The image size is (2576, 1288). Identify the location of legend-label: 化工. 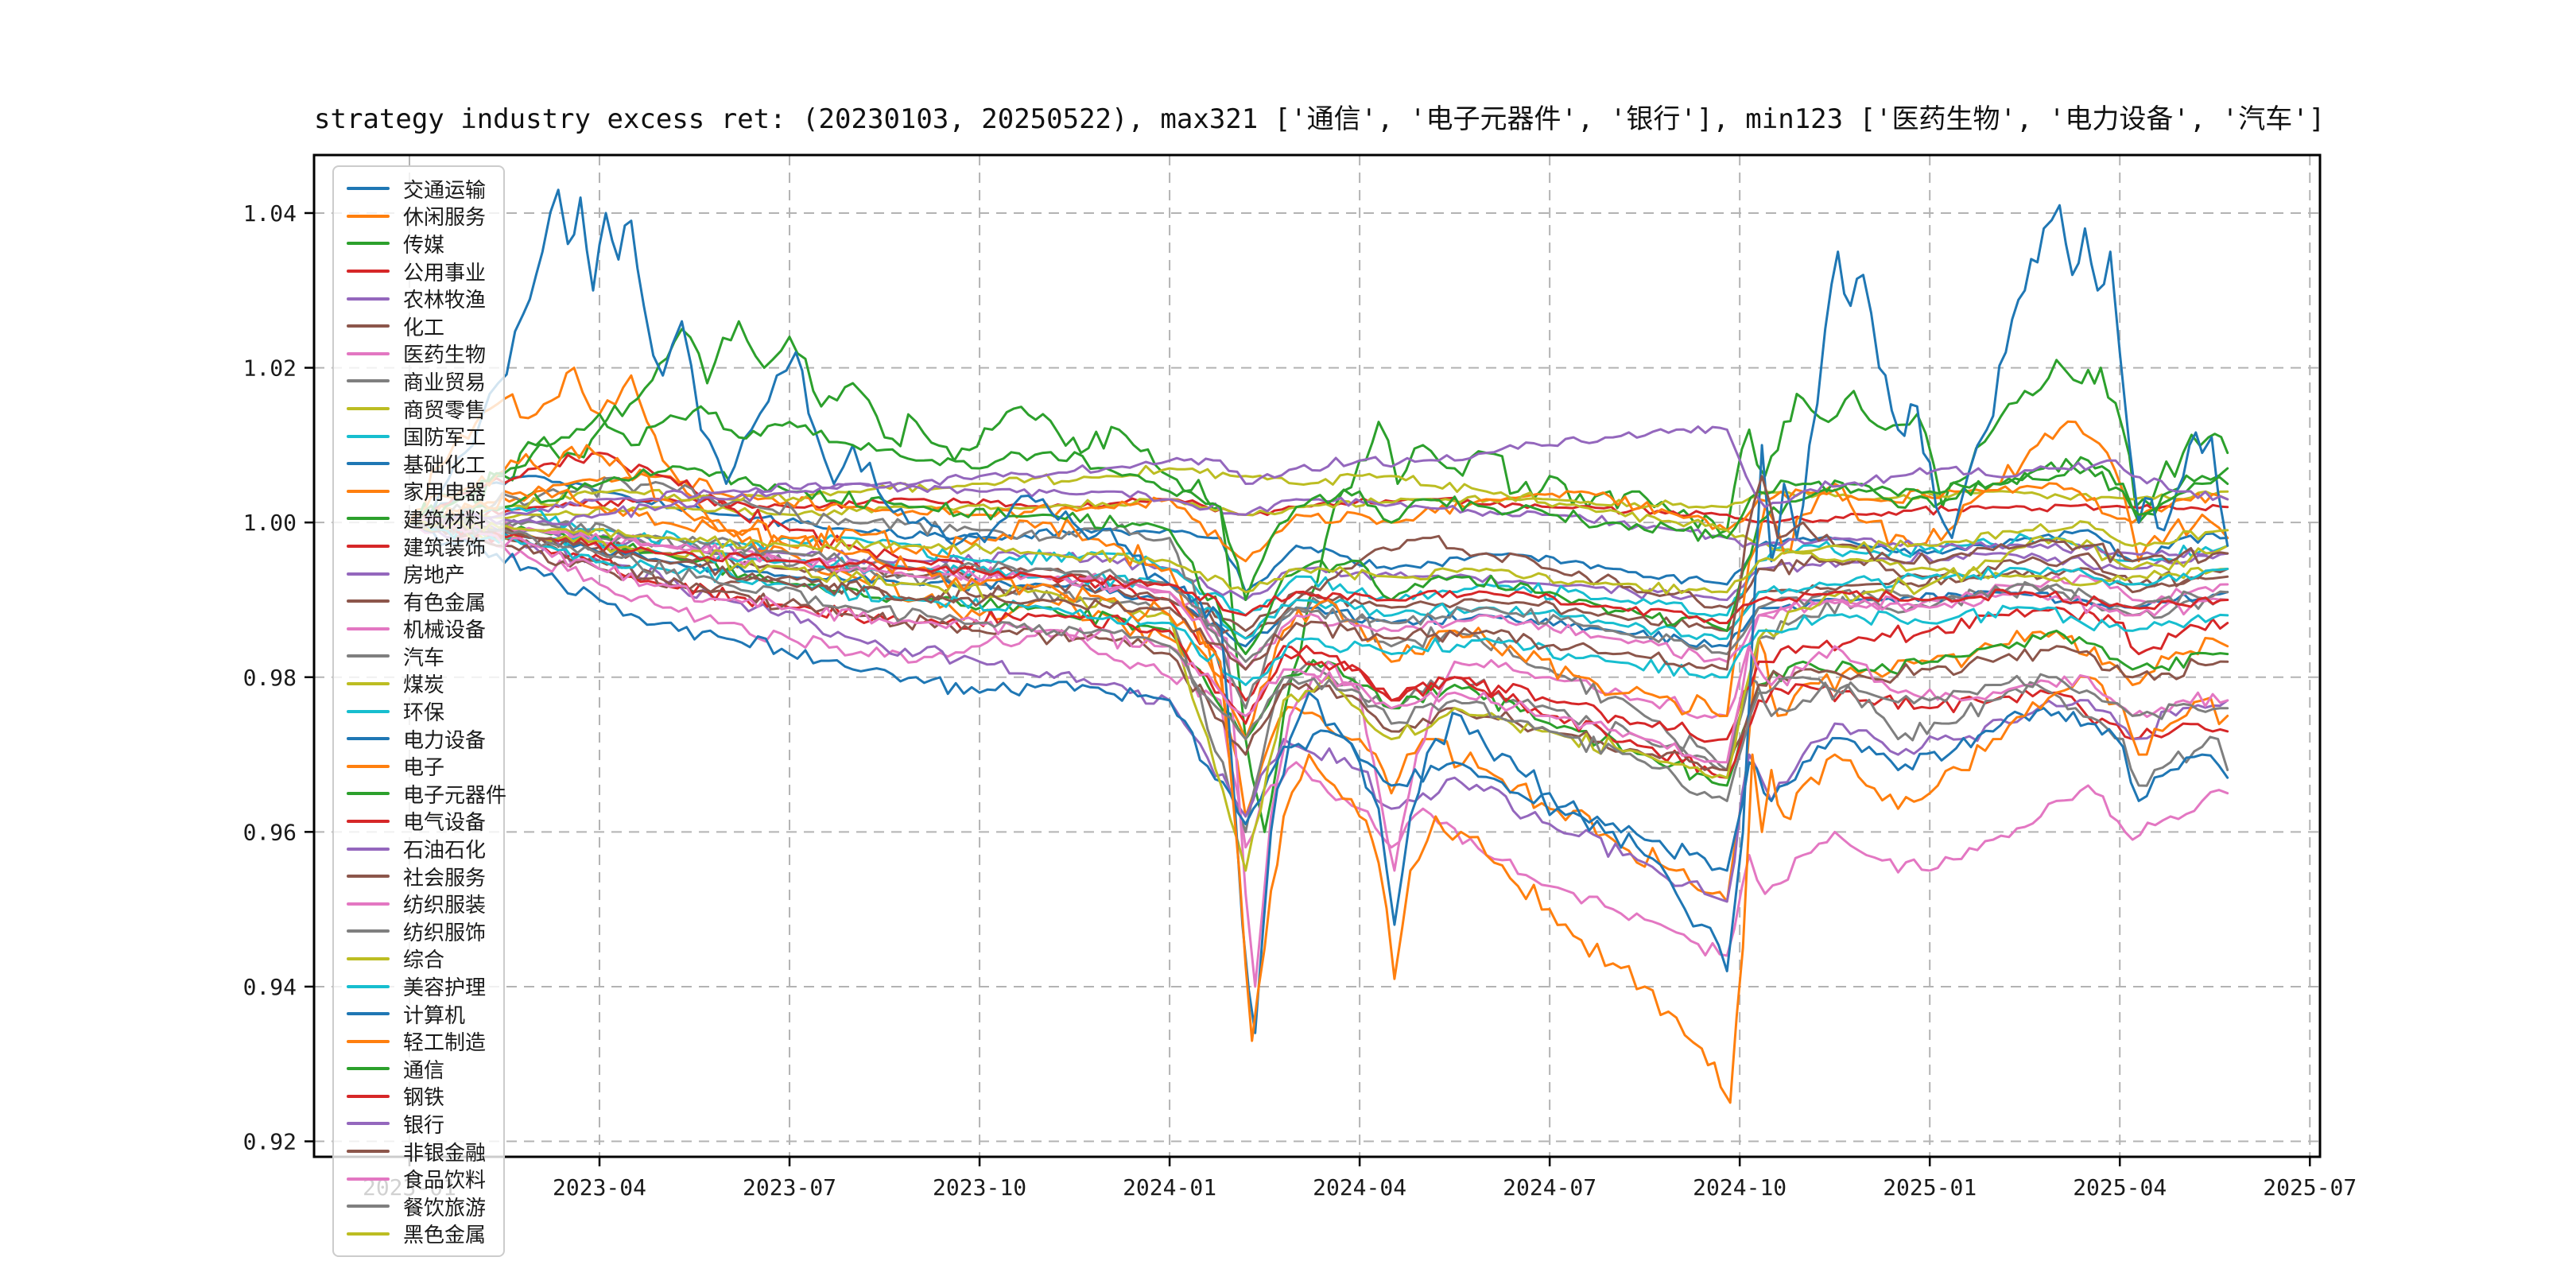
(424, 328).